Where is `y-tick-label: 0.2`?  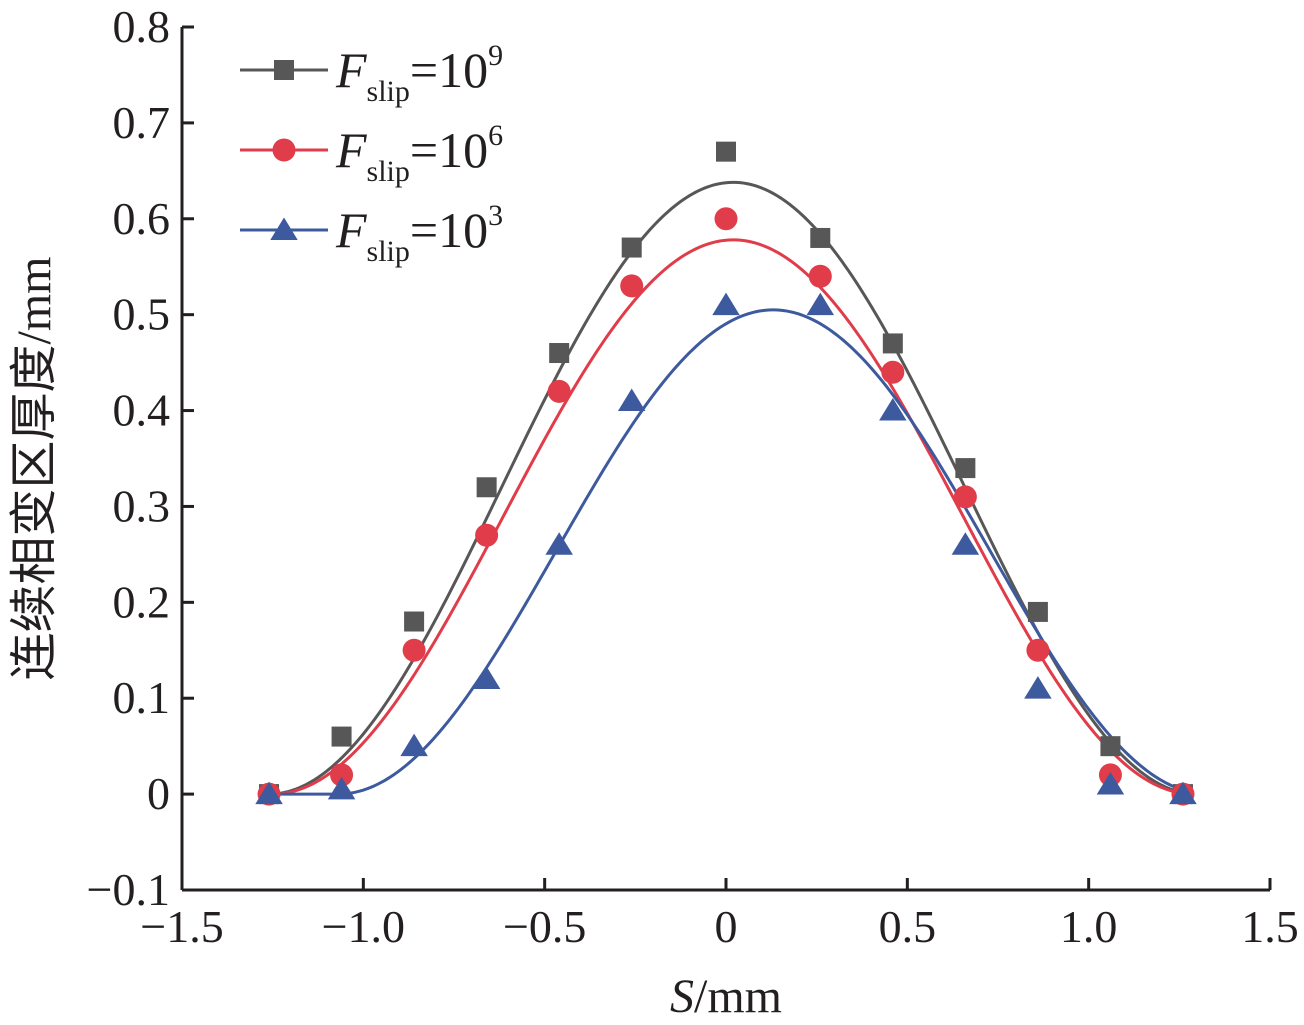
y-tick-label: 0.2 is located at coordinates (142, 601).